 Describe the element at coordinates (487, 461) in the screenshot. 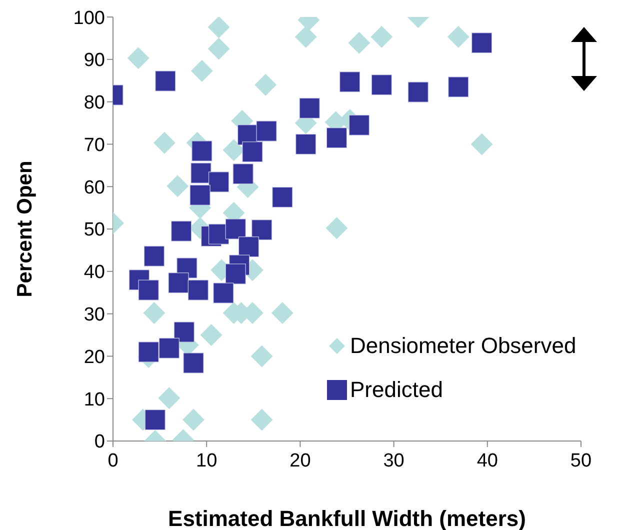

I see `x-tick-label: 40` at that location.